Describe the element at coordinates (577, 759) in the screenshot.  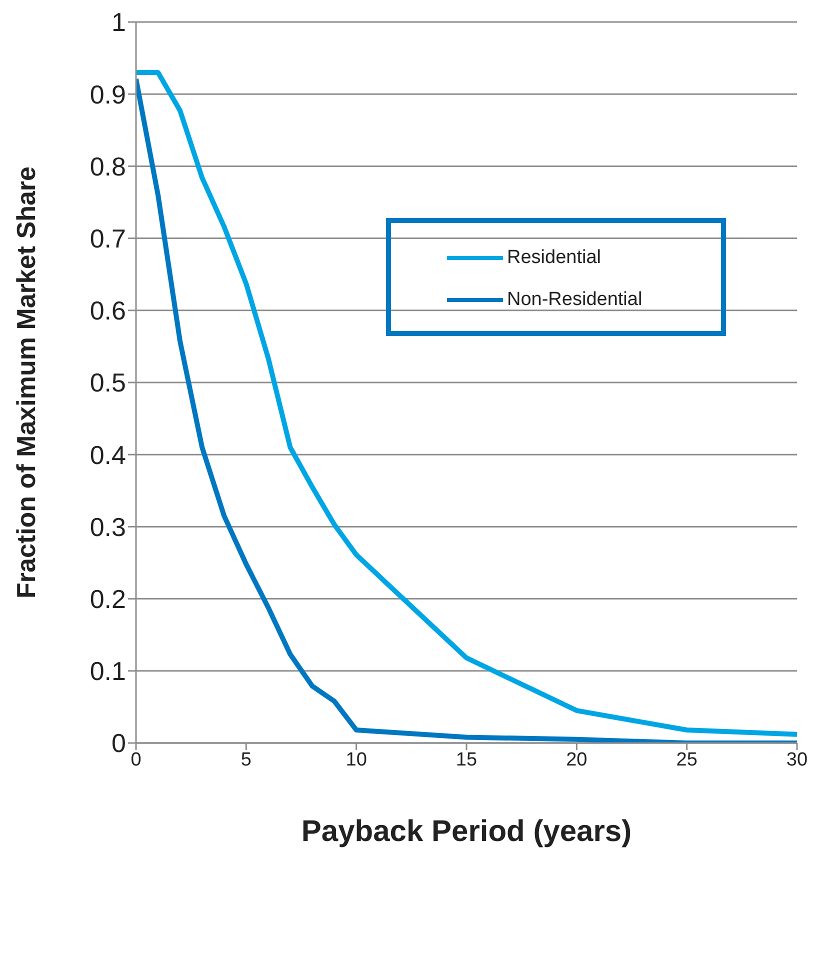
I see `x-tick-label: 20` at that location.